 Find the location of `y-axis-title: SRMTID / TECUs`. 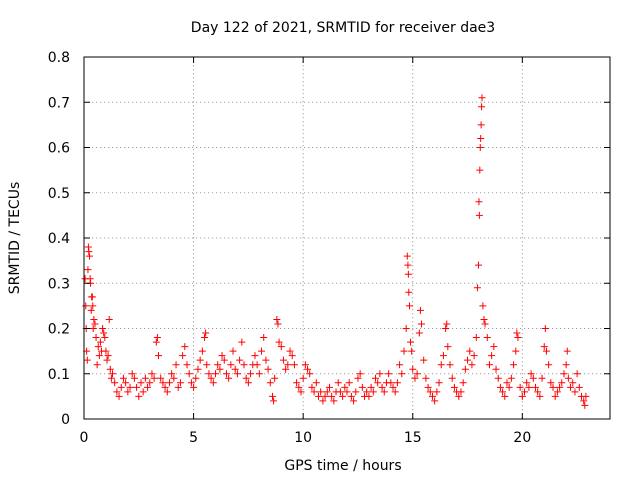

y-axis-title: SRMTID / TECUs is located at coordinates (15, 238).